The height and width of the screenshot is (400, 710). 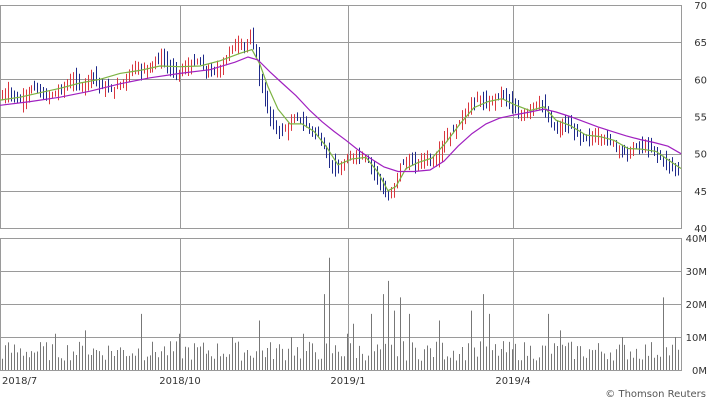 What do you see at coordinates (696, 239) in the screenshot?
I see `volume-tick-label: 40M` at bounding box center [696, 239].